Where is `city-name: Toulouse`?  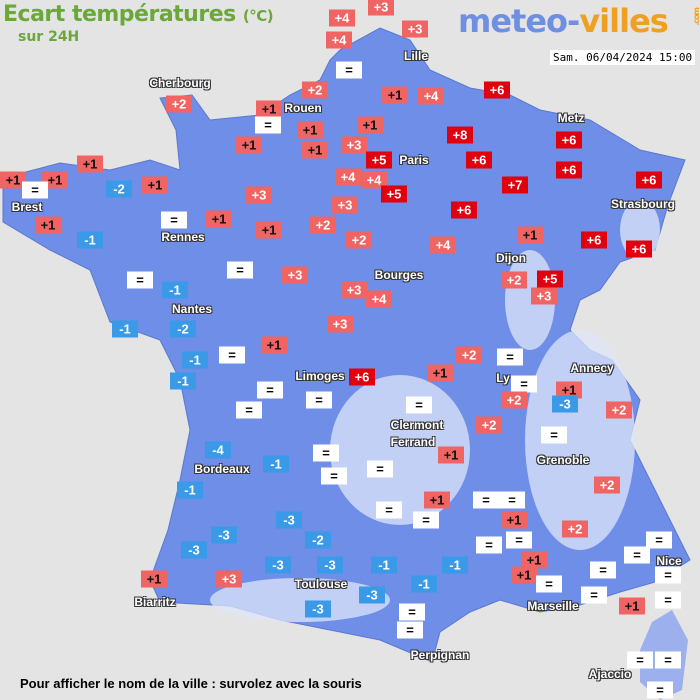 city-name: Toulouse is located at coordinates (321, 584).